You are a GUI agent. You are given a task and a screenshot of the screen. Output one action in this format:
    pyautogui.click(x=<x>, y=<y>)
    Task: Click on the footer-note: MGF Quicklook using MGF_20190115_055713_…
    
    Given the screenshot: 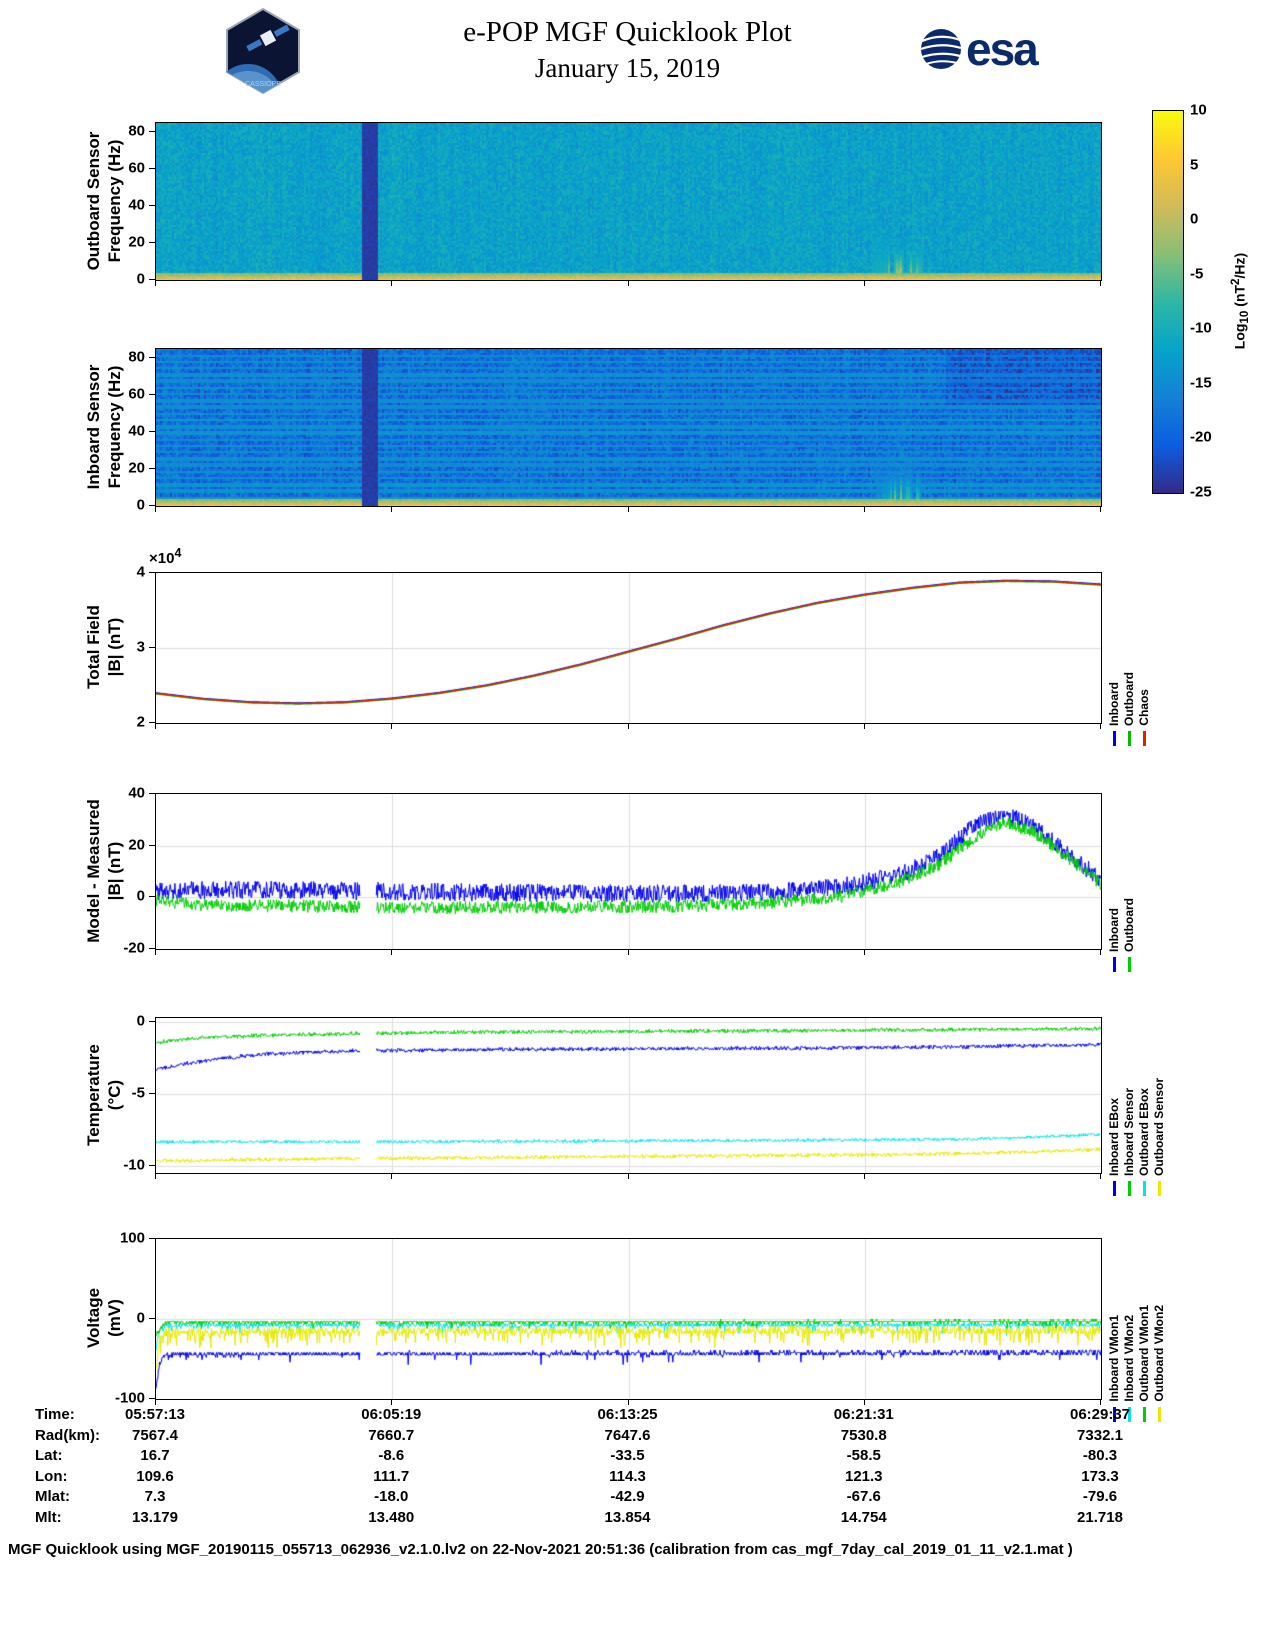 What is the action you would take?
    pyautogui.click(x=540, y=1549)
    